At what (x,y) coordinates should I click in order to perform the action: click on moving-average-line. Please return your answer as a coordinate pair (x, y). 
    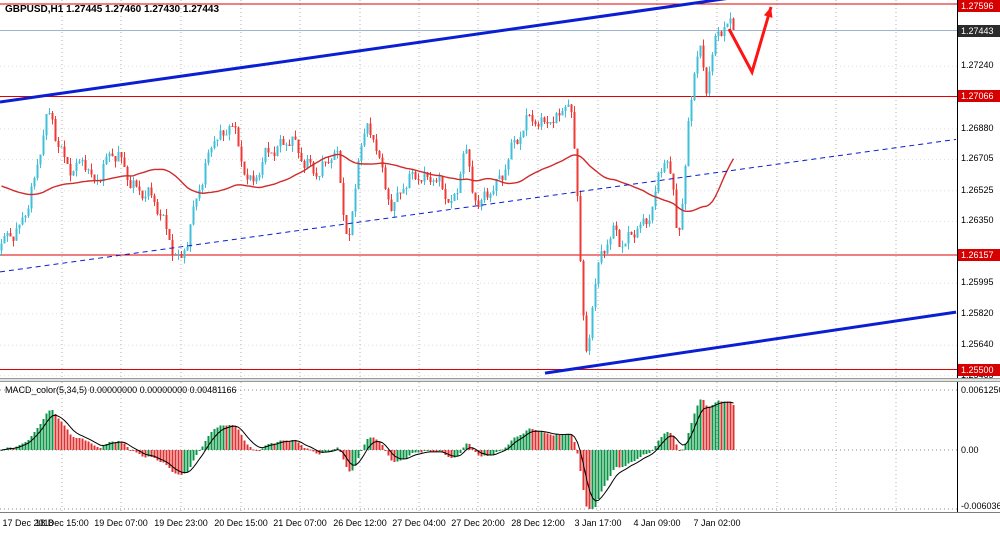
    Looking at the image, I should click on (368, 183).